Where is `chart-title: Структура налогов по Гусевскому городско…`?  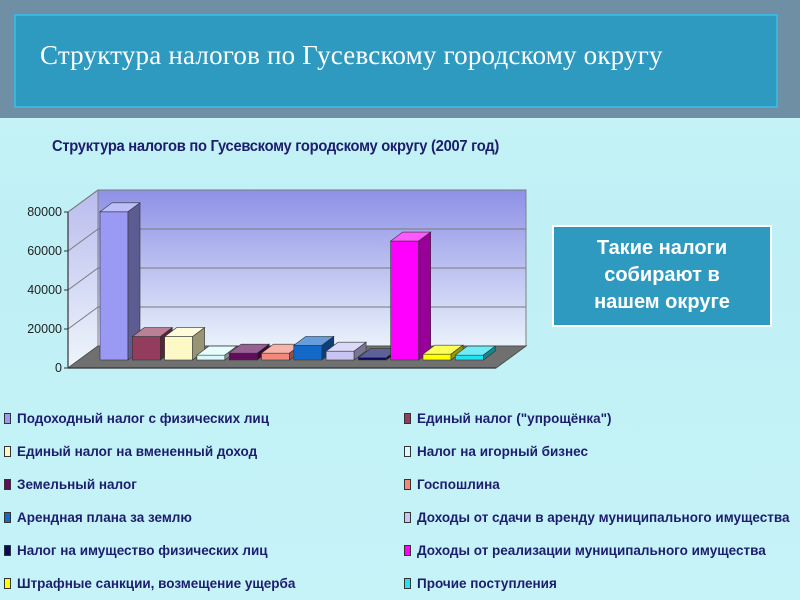 chart-title: Структура налогов по Гусевскому городско… is located at coordinates (275, 146).